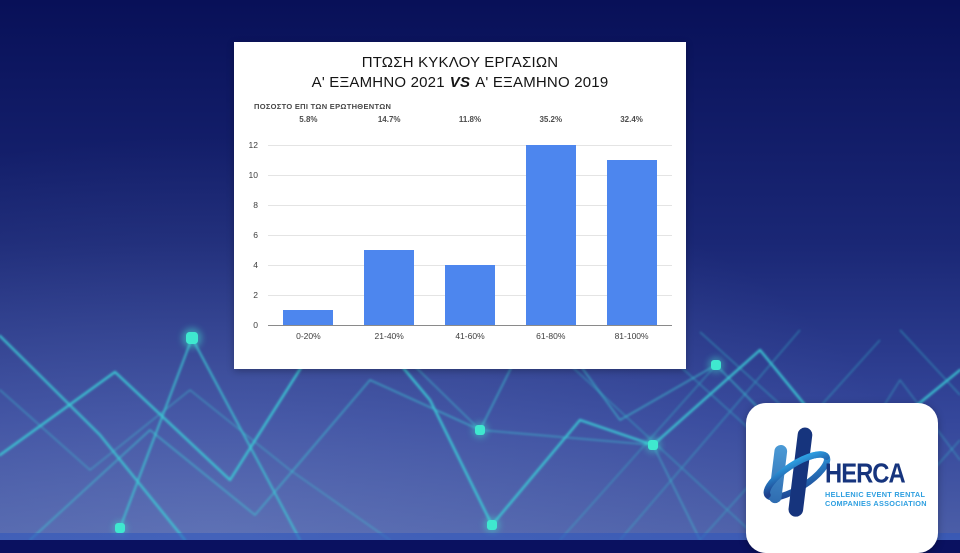 The height and width of the screenshot is (553, 960). I want to click on percent-label: 32.4%, so click(631, 119).